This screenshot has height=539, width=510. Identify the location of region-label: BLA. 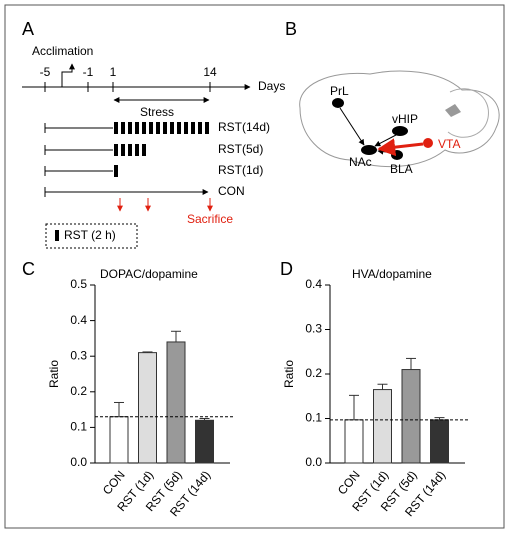
(401, 169).